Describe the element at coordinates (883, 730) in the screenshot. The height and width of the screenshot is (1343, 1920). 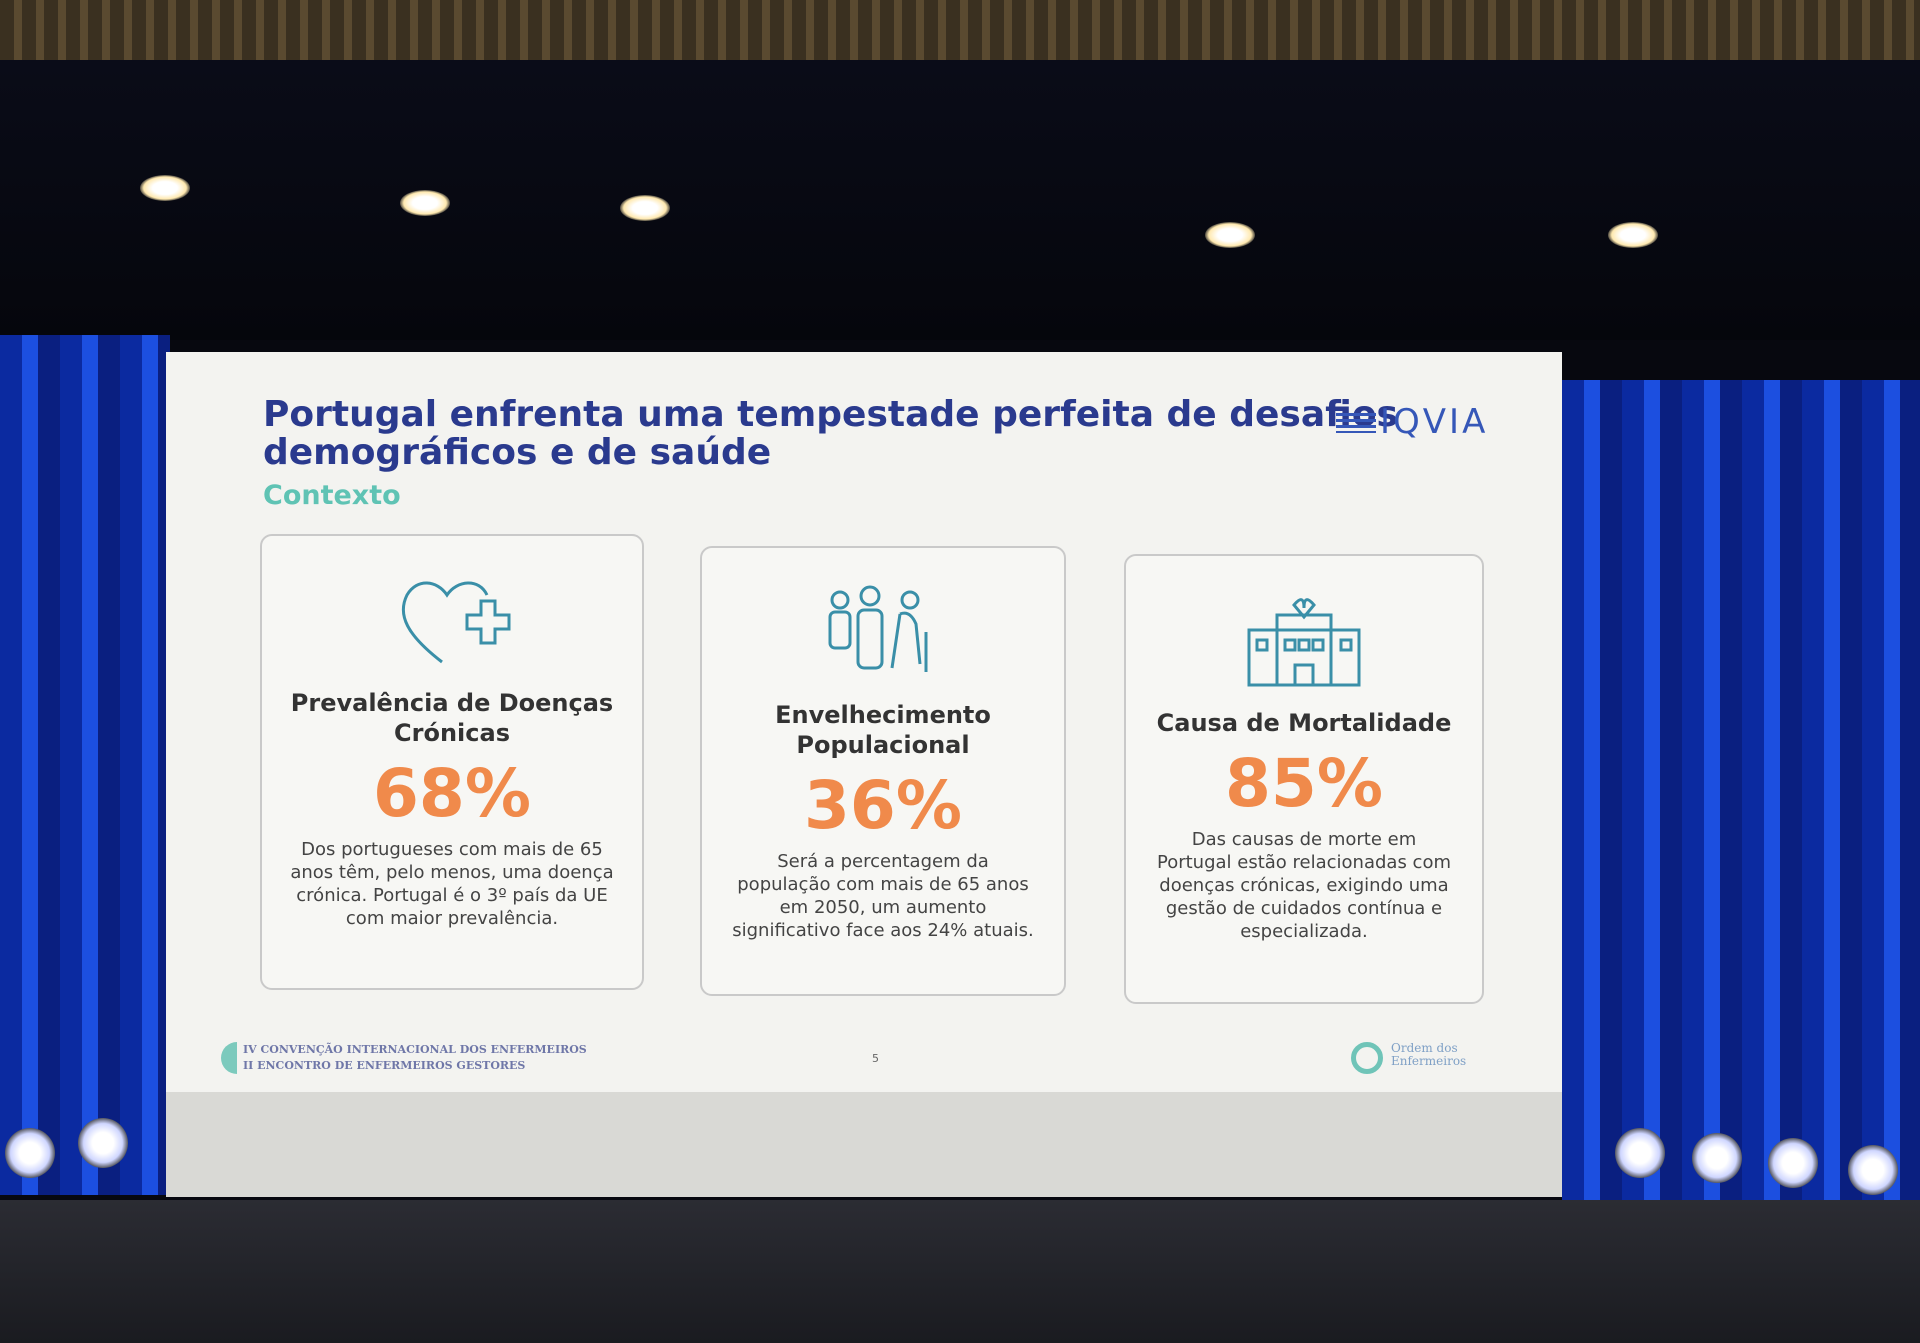
I see `card-heading: Envelhecimento Populacional` at that location.